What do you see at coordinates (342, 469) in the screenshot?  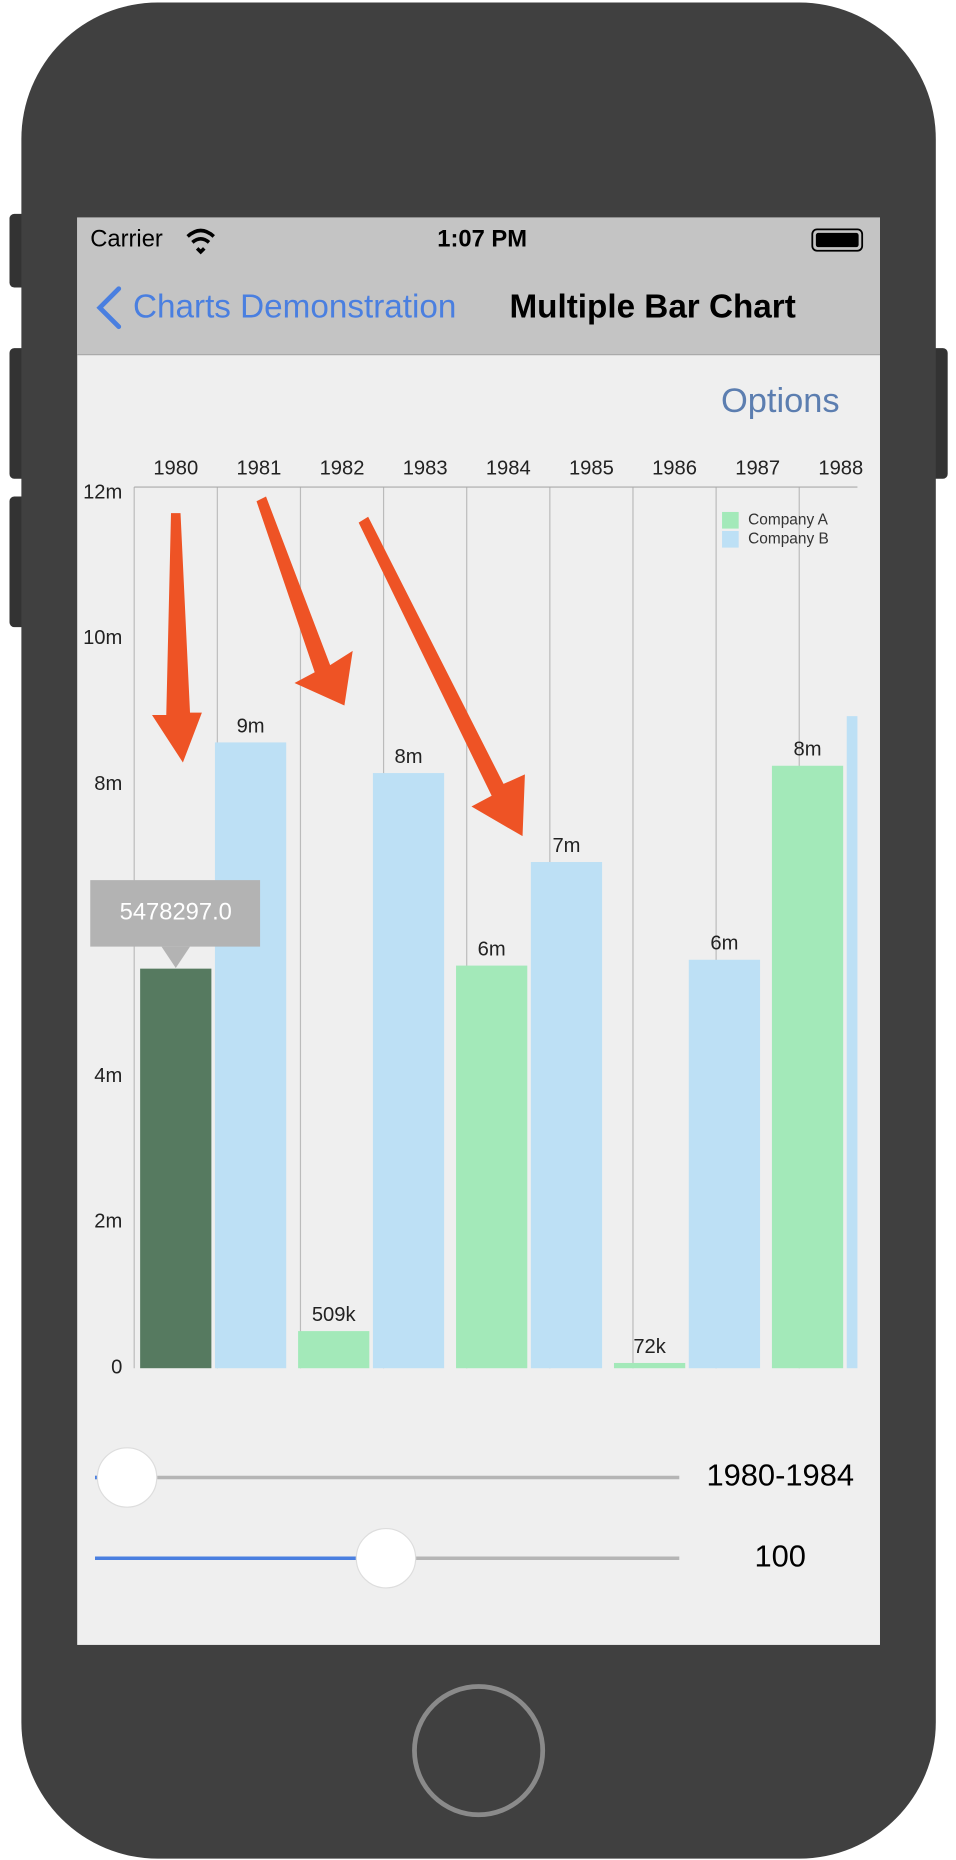 I see `x-axis-label: 1982` at bounding box center [342, 469].